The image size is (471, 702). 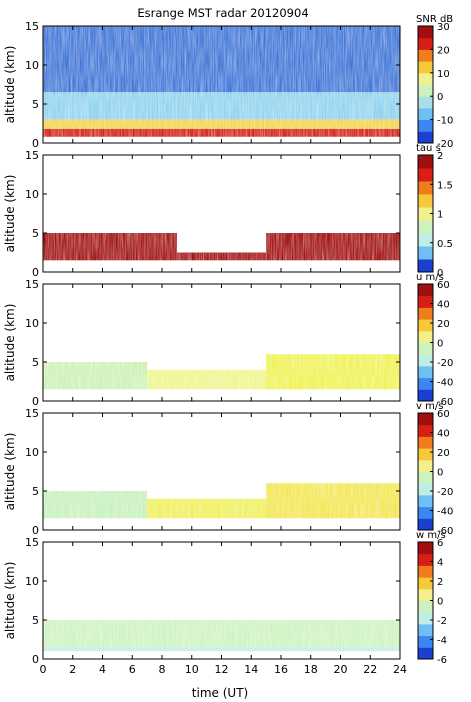 What do you see at coordinates (443, 74) in the screenshot?
I see `colorbar-tick-label: 10` at bounding box center [443, 74].